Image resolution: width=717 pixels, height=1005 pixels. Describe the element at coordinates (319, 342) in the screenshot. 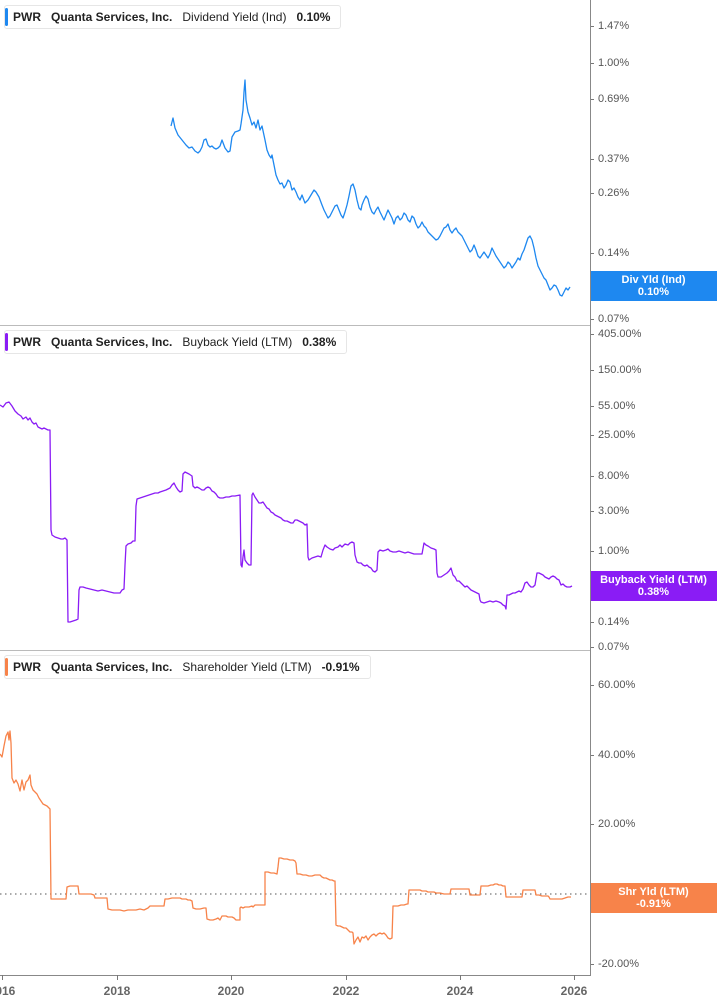

I see `legend-value: 0.38%` at that location.